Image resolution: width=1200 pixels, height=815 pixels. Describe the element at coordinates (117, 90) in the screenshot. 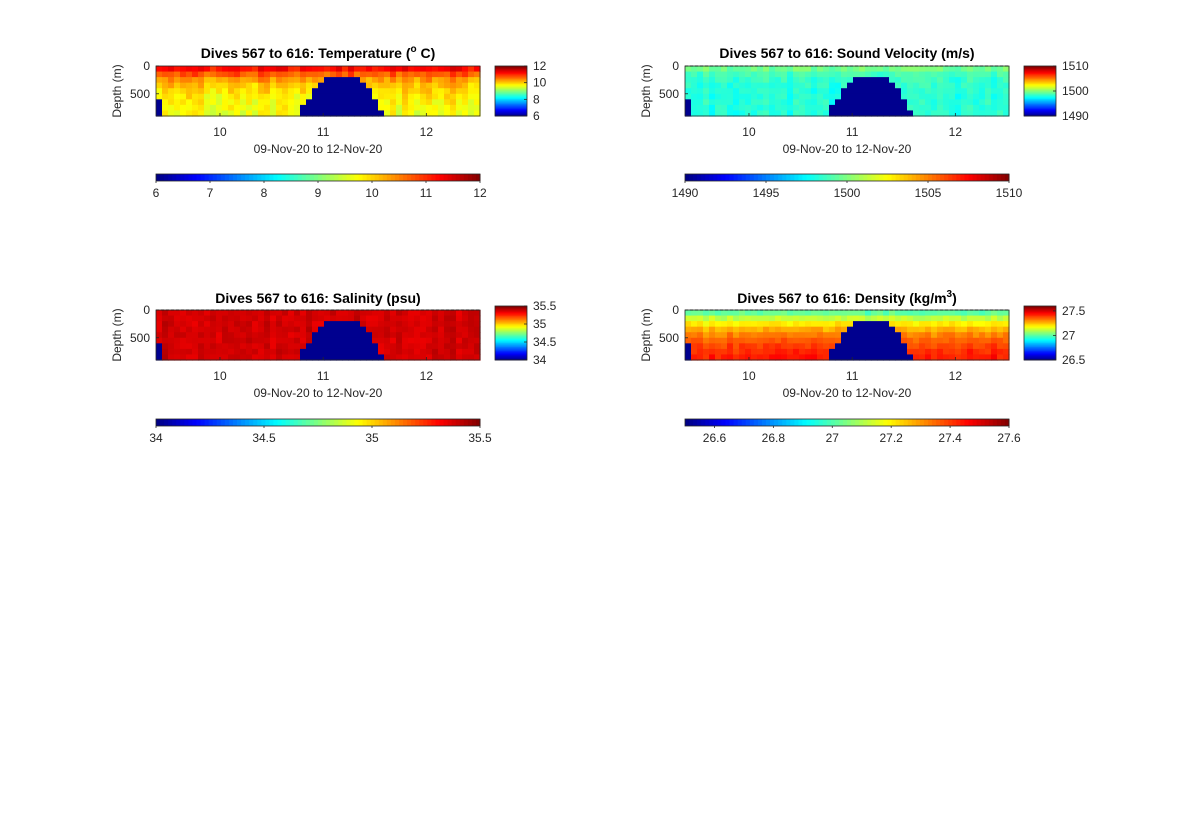

I see `temperature-ylabel: Depth (m)` at that location.